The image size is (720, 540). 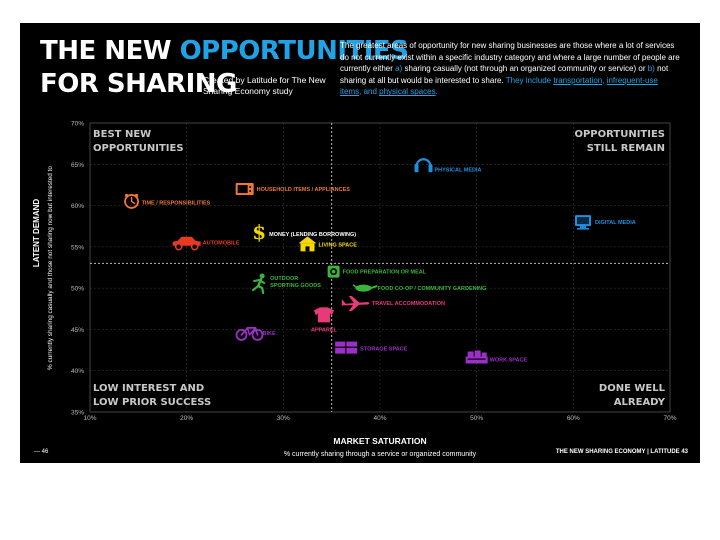 I want to click on y-tick-label: 50%, so click(x=77, y=289).